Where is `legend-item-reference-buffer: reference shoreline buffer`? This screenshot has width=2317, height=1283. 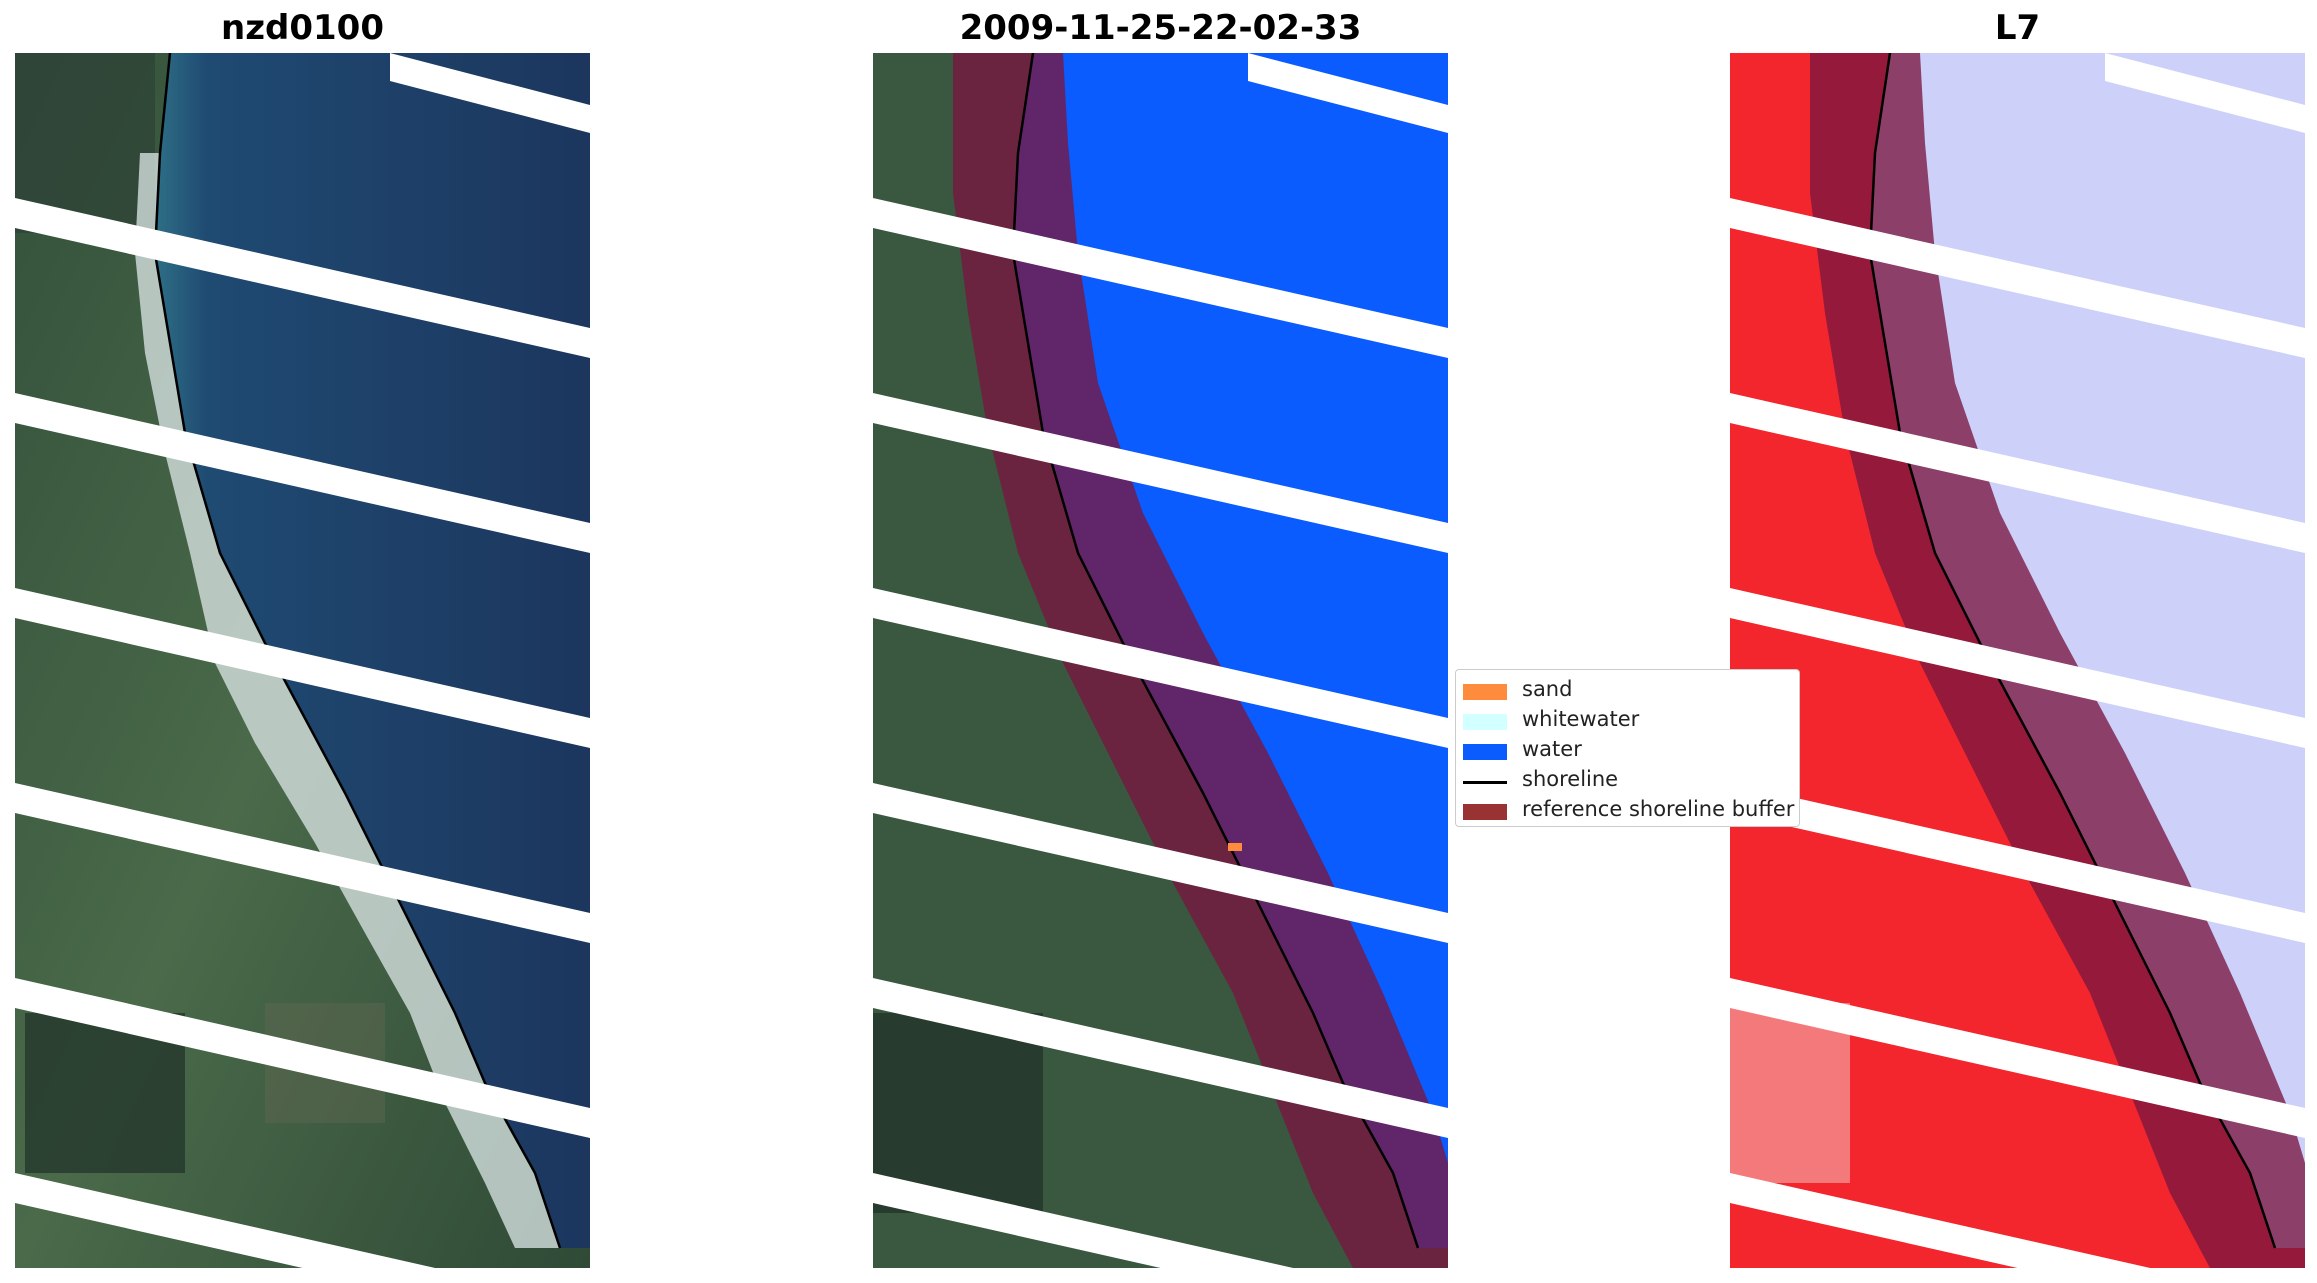
legend-item-reference-buffer: reference shoreline buffer is located at coordinates (1625, 811).